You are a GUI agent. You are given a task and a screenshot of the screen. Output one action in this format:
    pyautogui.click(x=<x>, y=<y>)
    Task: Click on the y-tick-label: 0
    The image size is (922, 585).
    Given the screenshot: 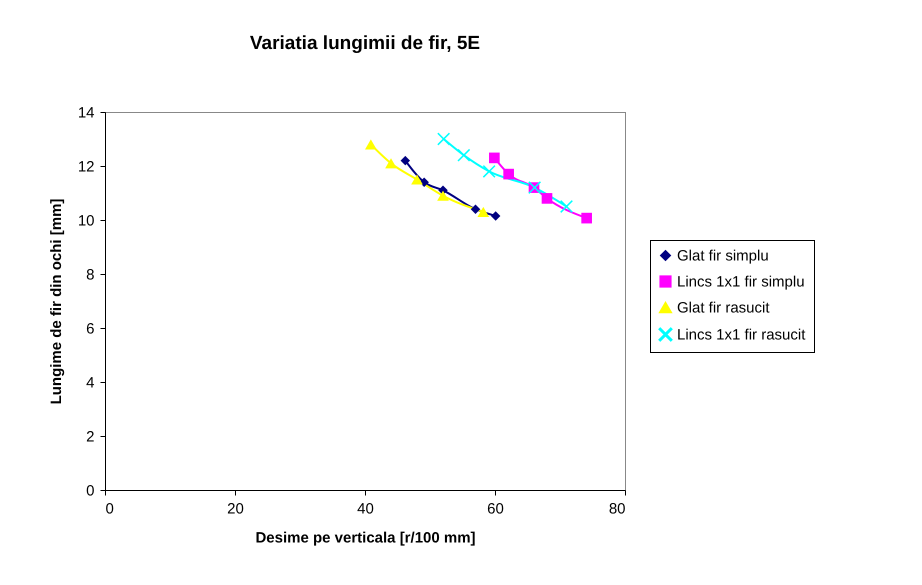 What is the action you would take?
    pyautogui.click(x=90, y=491)
    